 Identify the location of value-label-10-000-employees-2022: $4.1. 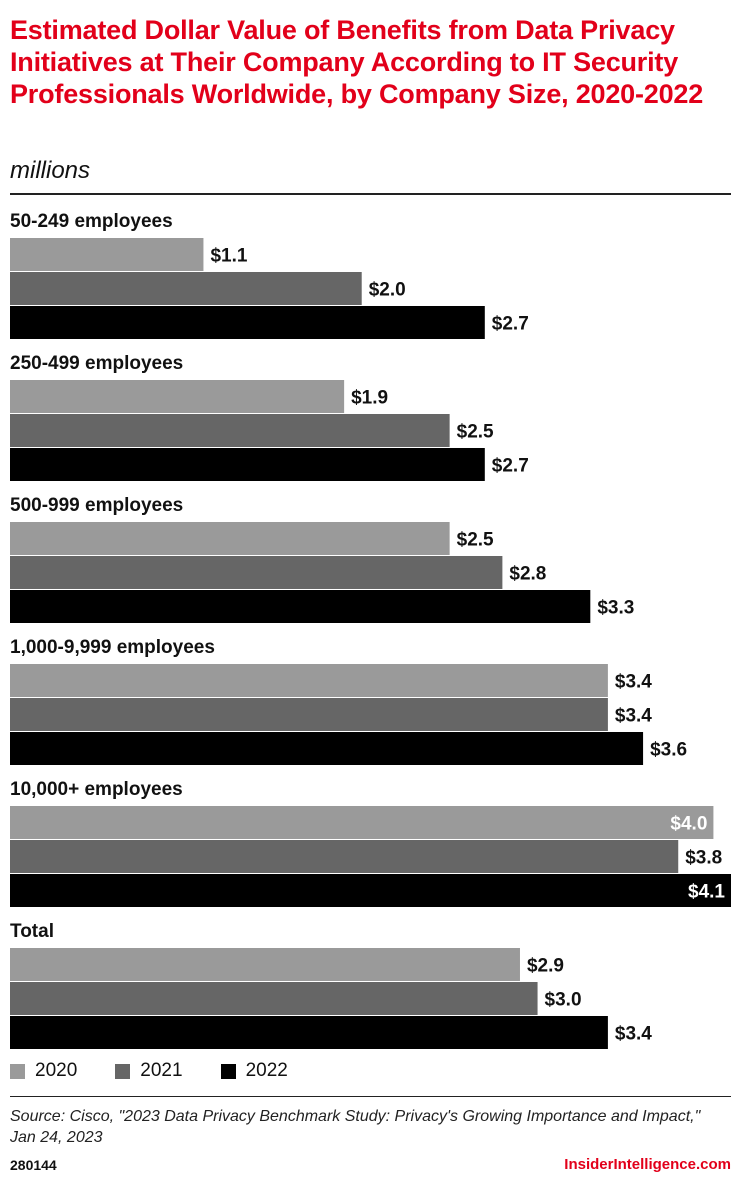
(706, 892).